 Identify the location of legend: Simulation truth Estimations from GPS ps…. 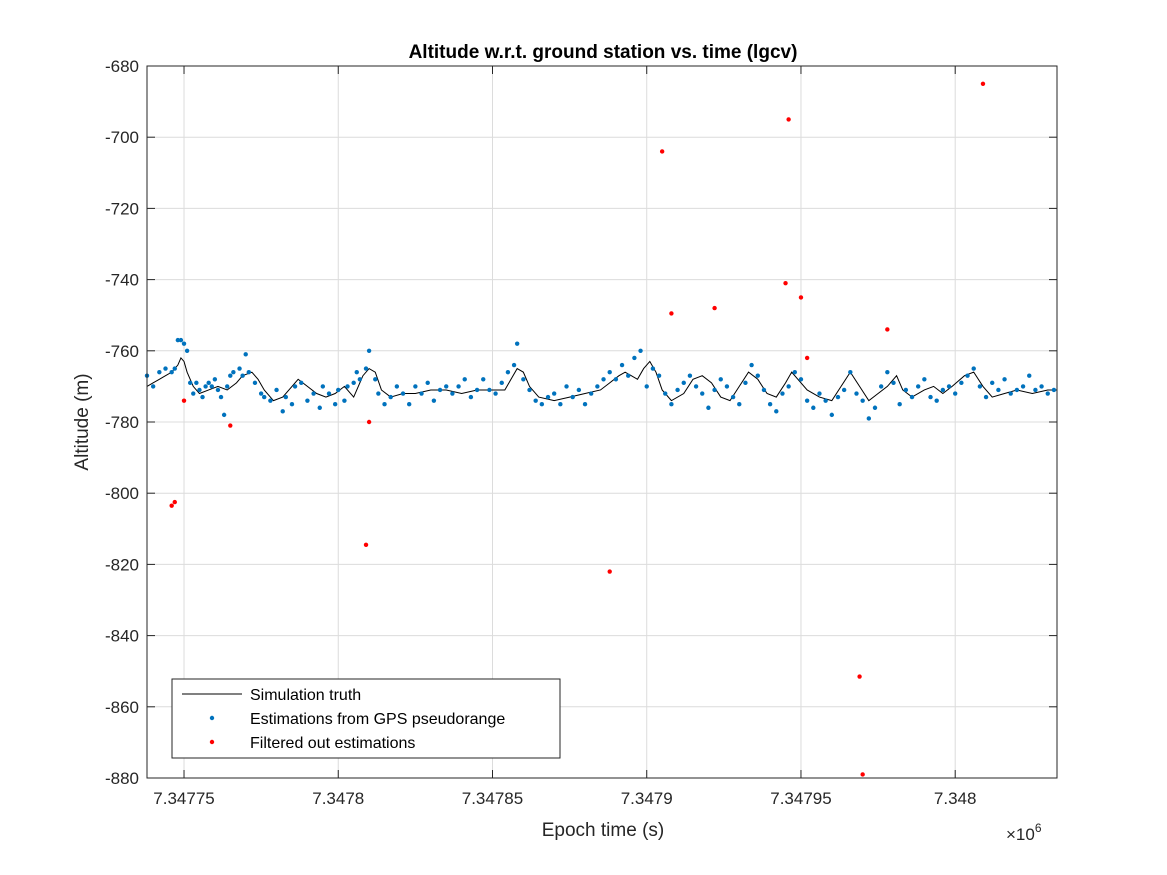
(366, 718).